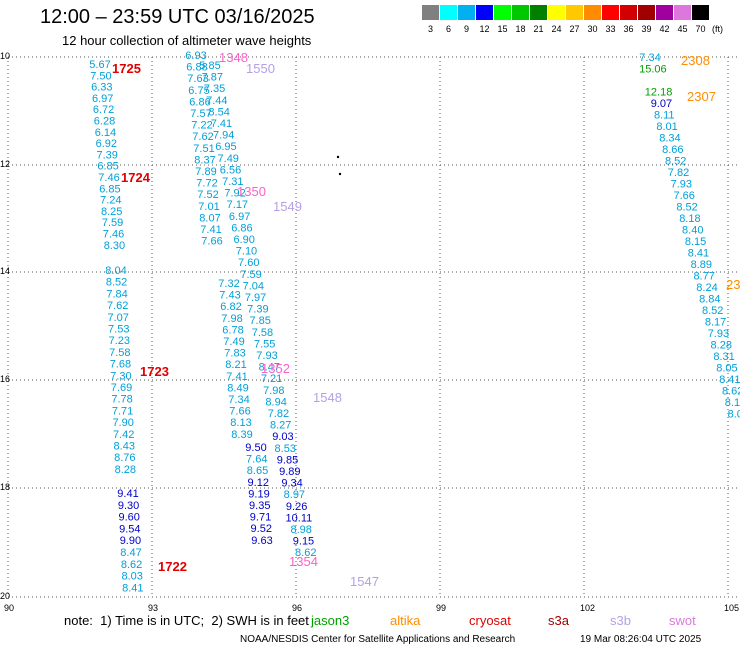 This screenshot has width=740, height=650. What do you see at coordinates (127, 494) in the screenshot?
I see `wave-height-value: 9.41` at bounding box center [127, 494].